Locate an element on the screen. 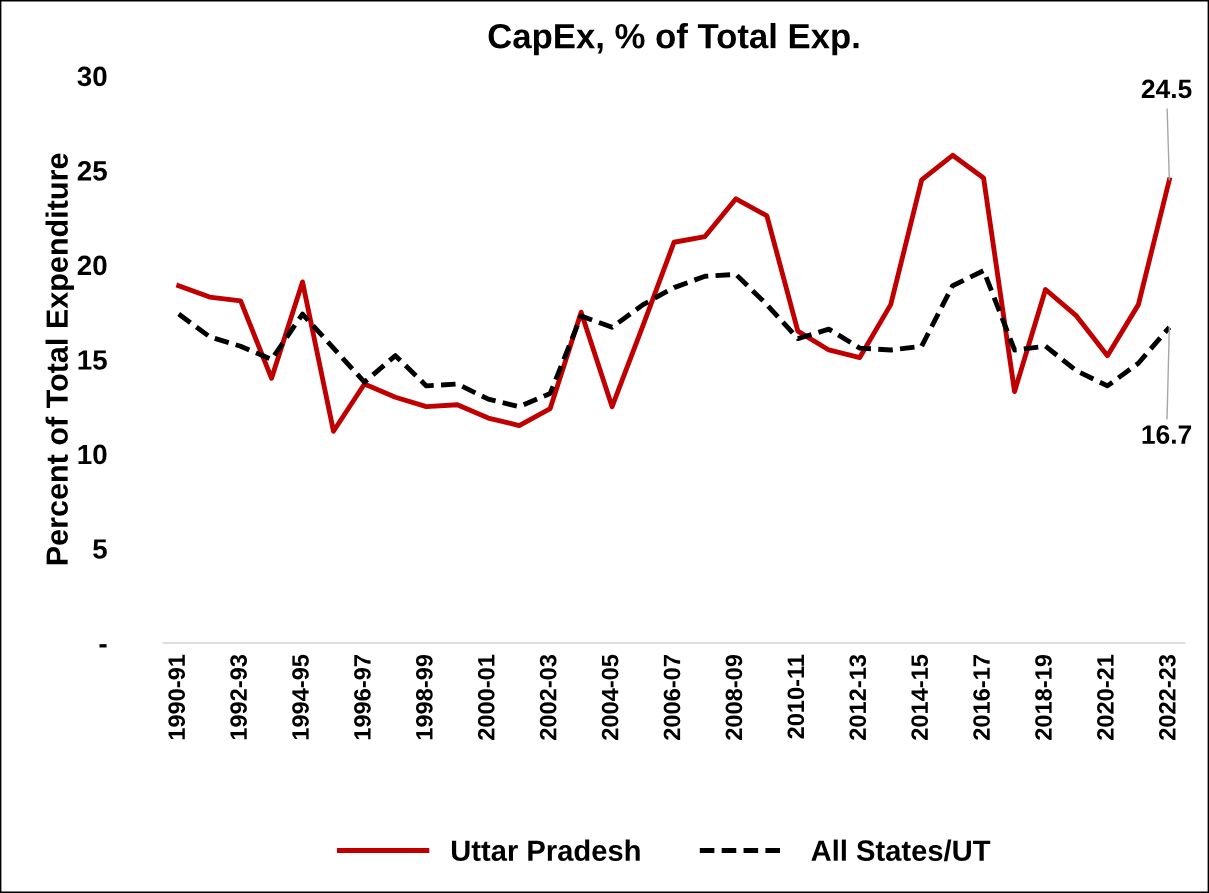 This screenshot has width=1209, height=893. annotation: 16.7 is located at coordinates (1167, 434).